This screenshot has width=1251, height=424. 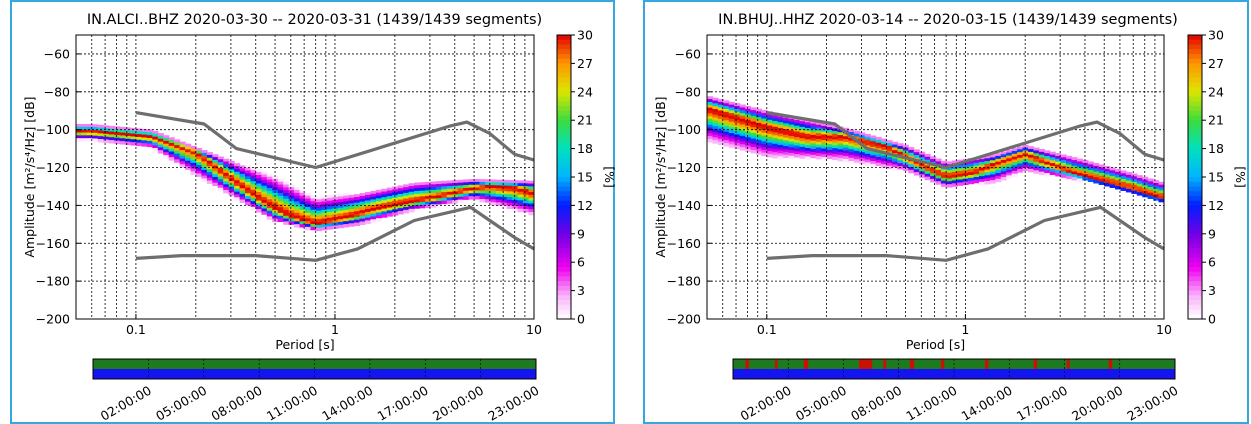 I want to click on timeline-tick-label: 17:00:00, so click(x=403, y=403).